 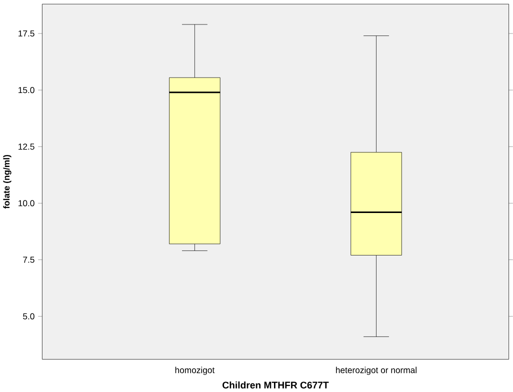 What do you see at coordinates (275, 385) in the screenshot?
I see `x-axis-title: Children MTHFR C677T` at bounding box center [275, 385].